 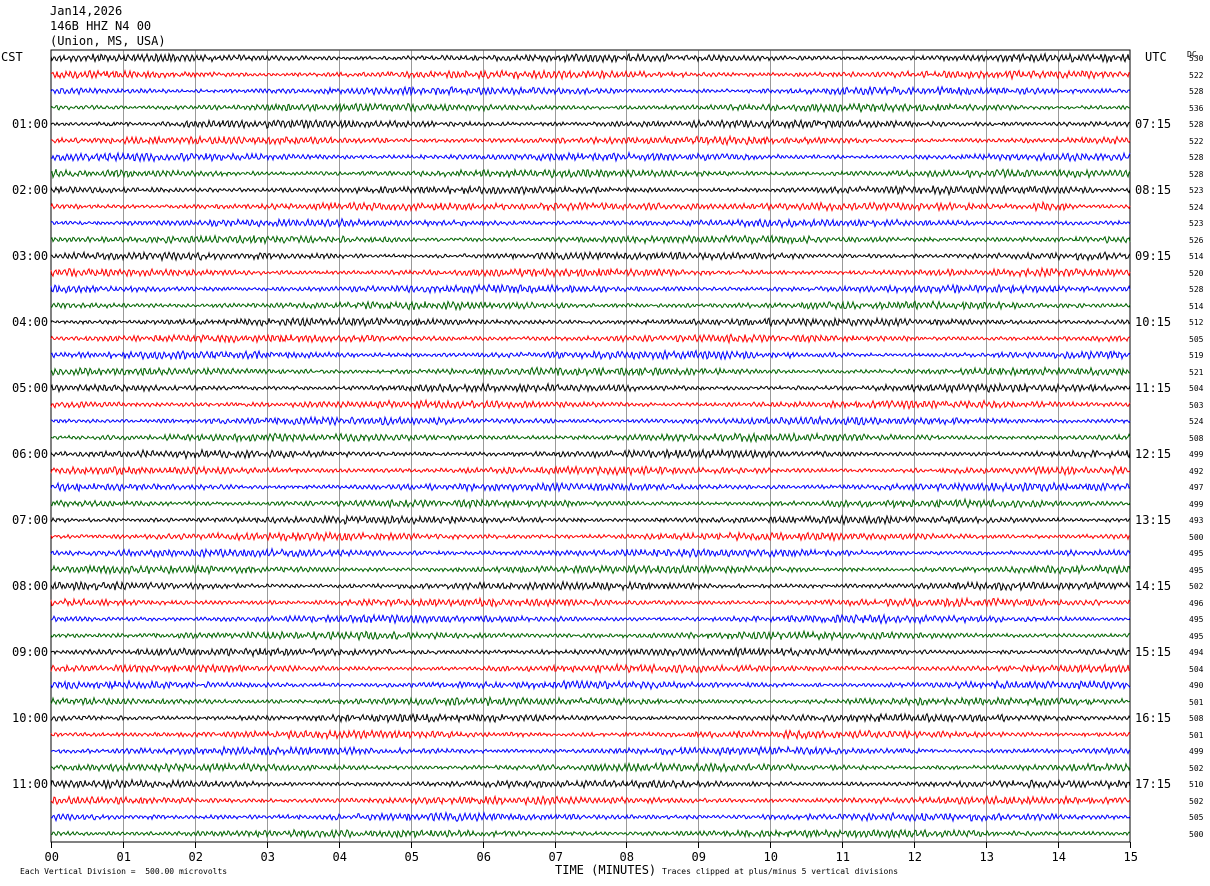 What do you see at coordinates (1196, 421) in the screenshot?
I see `dc-offset-label: 524` at bounding box center [1196, 421].